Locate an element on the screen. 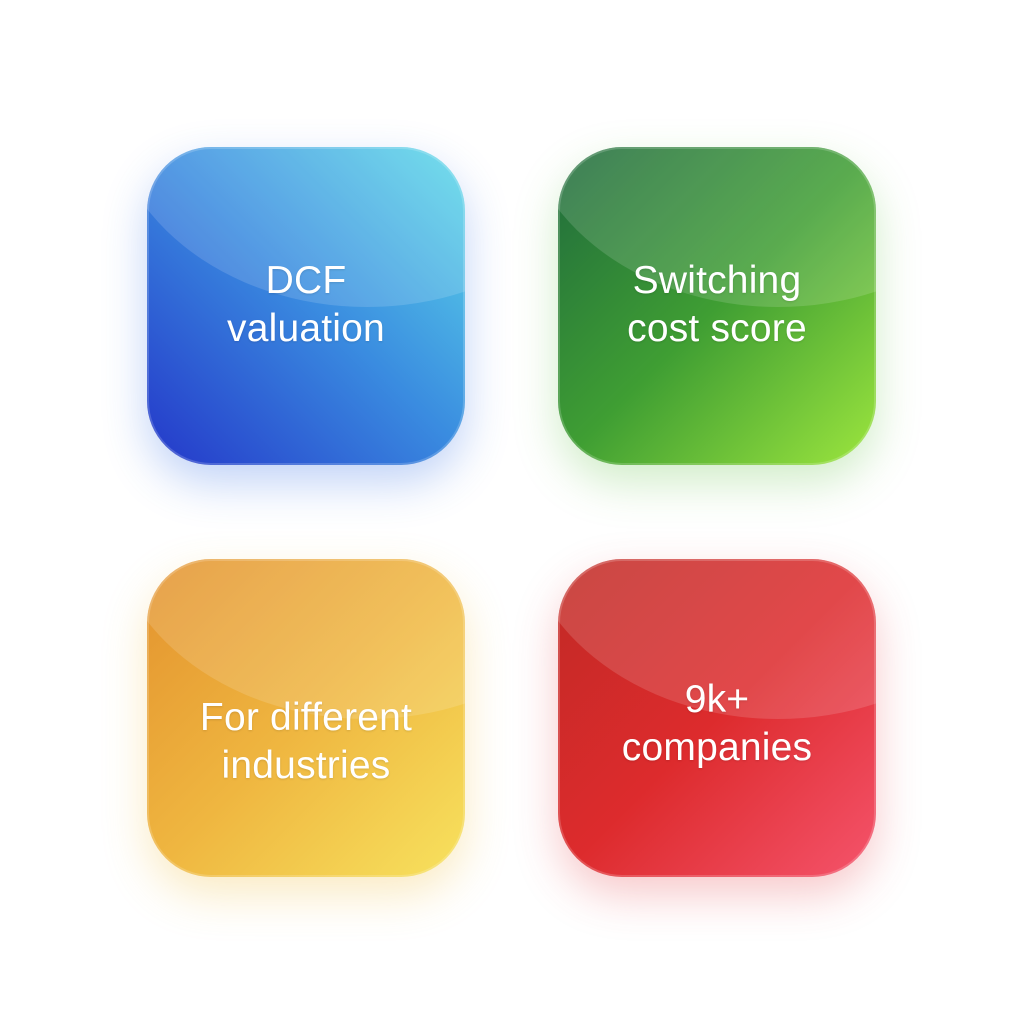 The image size is (1024, 1024). tile-label-line1: For different is located at coordinates (306, 717).